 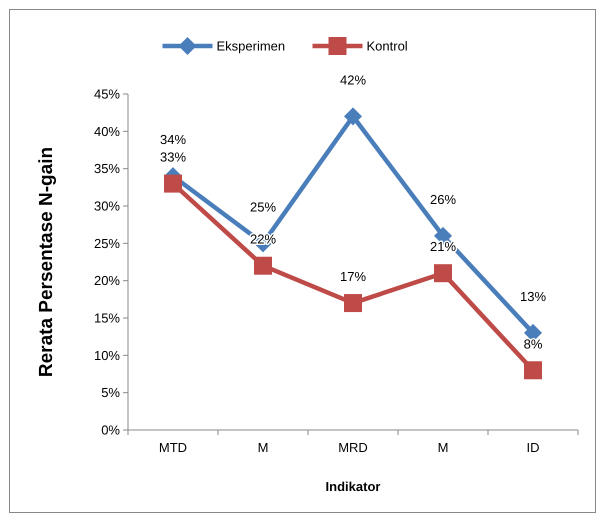 I want to click on y-tick-label: 20%, so click(x=107, y=280).